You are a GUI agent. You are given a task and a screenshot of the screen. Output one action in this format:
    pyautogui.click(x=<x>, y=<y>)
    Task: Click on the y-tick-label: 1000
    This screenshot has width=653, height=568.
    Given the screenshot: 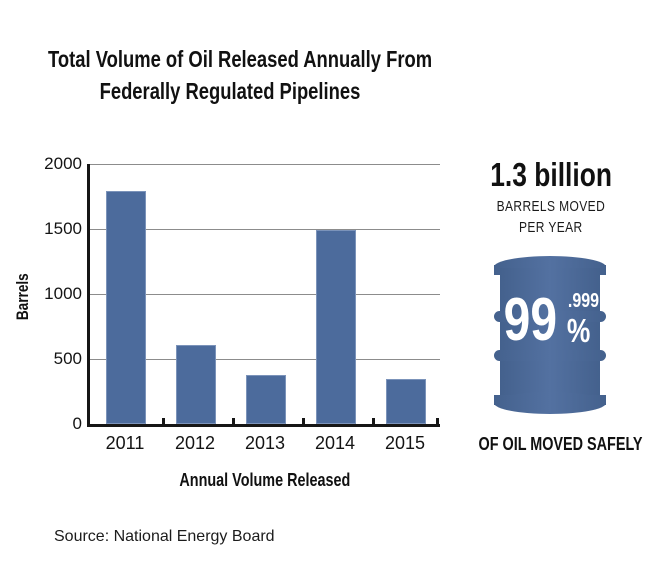 What is the action you would take?
    pyautogui.click(x=63, y=293)
    